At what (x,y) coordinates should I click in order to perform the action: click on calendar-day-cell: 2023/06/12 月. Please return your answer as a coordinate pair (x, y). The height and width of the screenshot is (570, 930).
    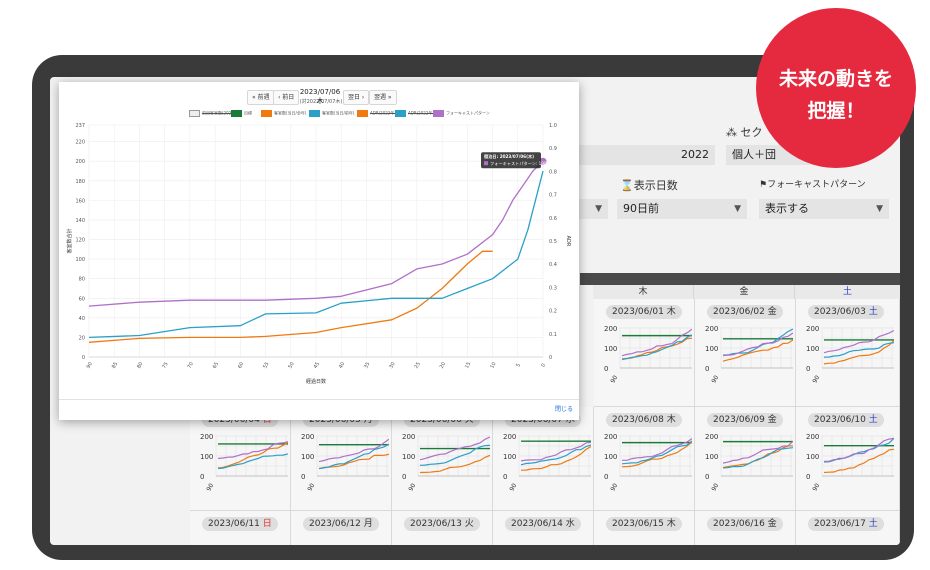
    Looking at the image, I should click on (341, 528).